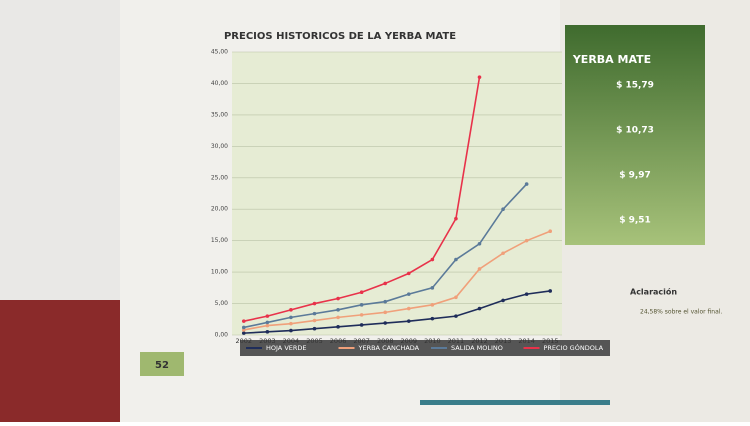 The height and width of the screenshot is (426, 750). I want to click on side-title: YERBA MATE, so click(611, 59).